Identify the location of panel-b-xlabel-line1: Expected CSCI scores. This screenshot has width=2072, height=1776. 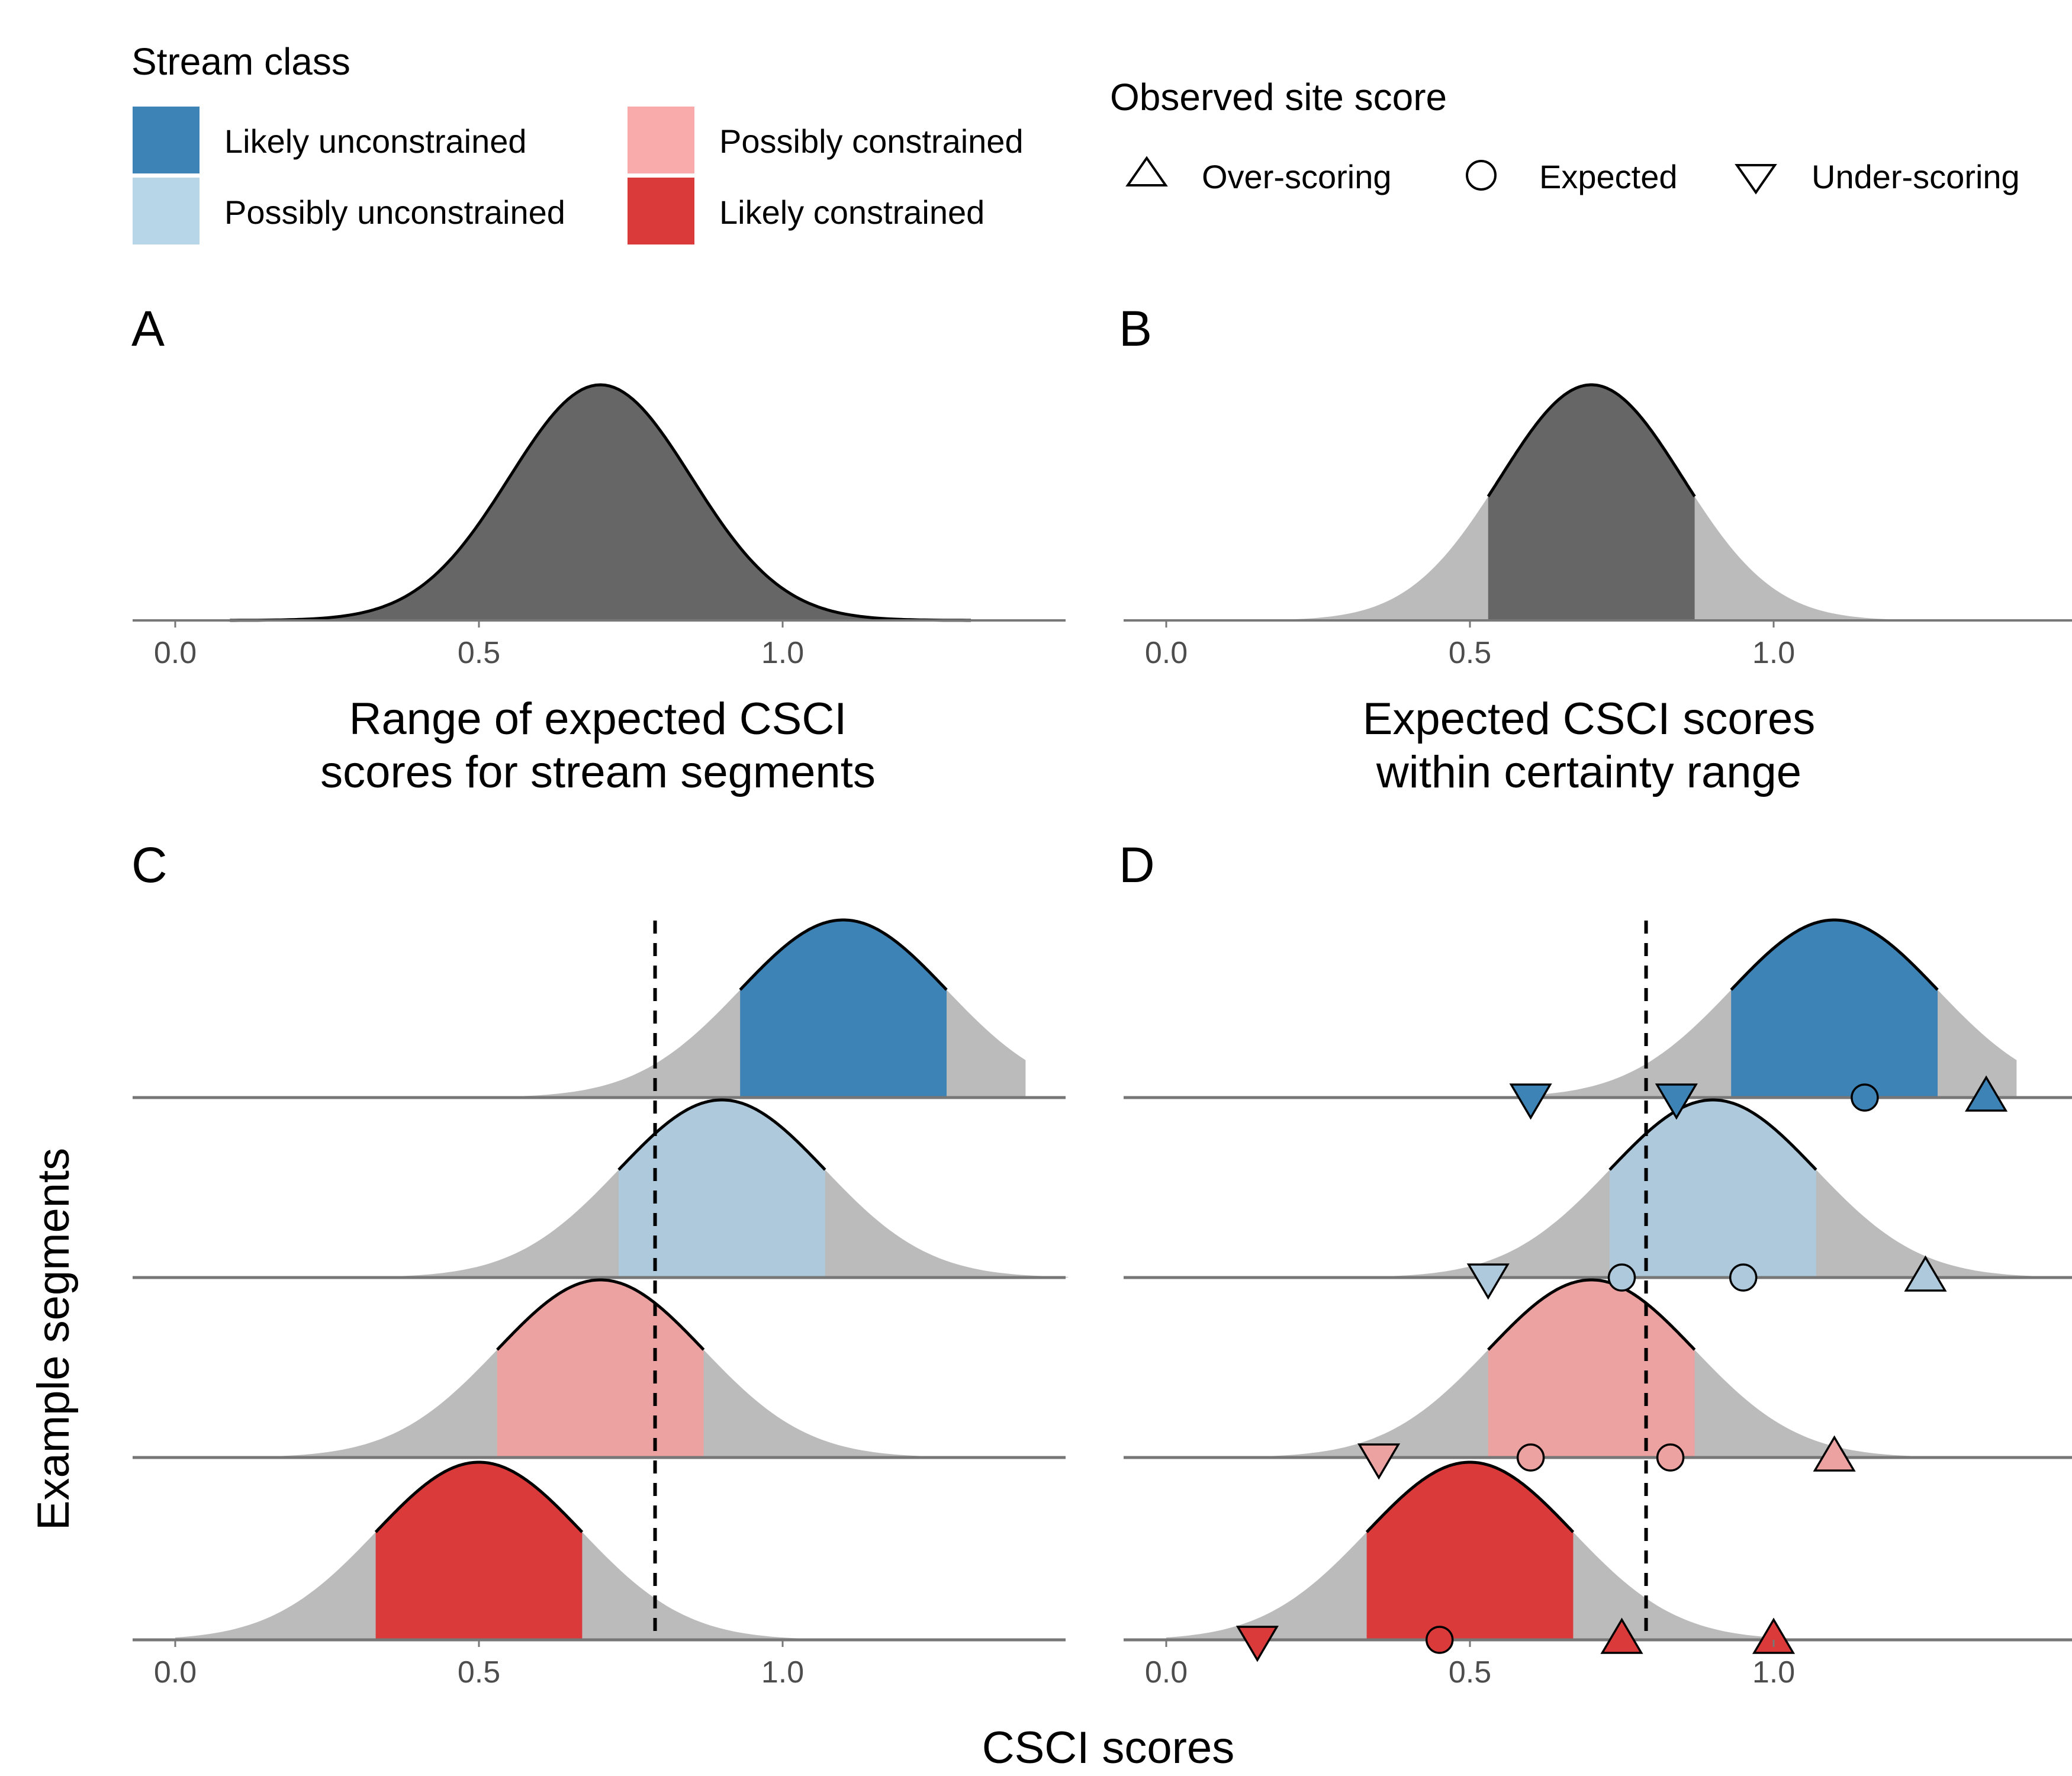
(1589, 719).